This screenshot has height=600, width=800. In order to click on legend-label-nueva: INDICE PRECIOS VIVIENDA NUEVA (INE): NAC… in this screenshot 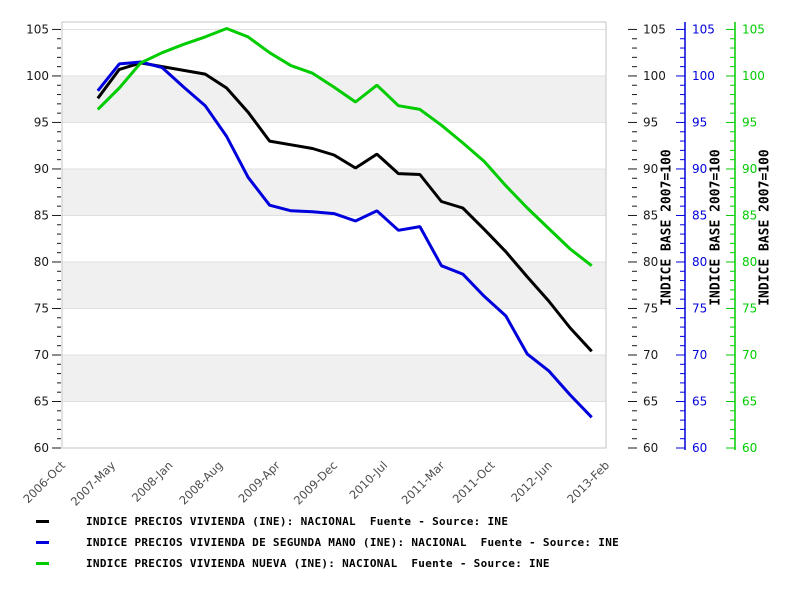, I will do `click(318, 563)`.